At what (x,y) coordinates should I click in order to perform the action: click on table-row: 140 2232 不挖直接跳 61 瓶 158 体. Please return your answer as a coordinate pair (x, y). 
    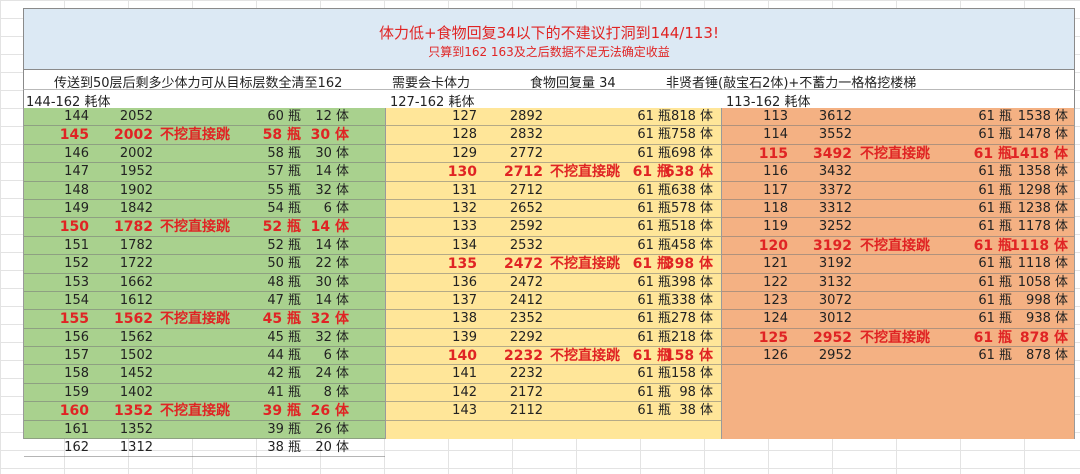
    Looking at the image, I should click on (553, 356).